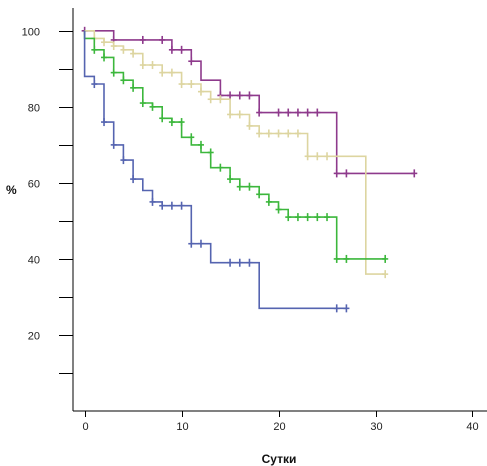 This screenshot has height=466, width=487. Describe the element at coordinates (279, 427) in the screenshot. I see `x-tick-label: 20` at that location.